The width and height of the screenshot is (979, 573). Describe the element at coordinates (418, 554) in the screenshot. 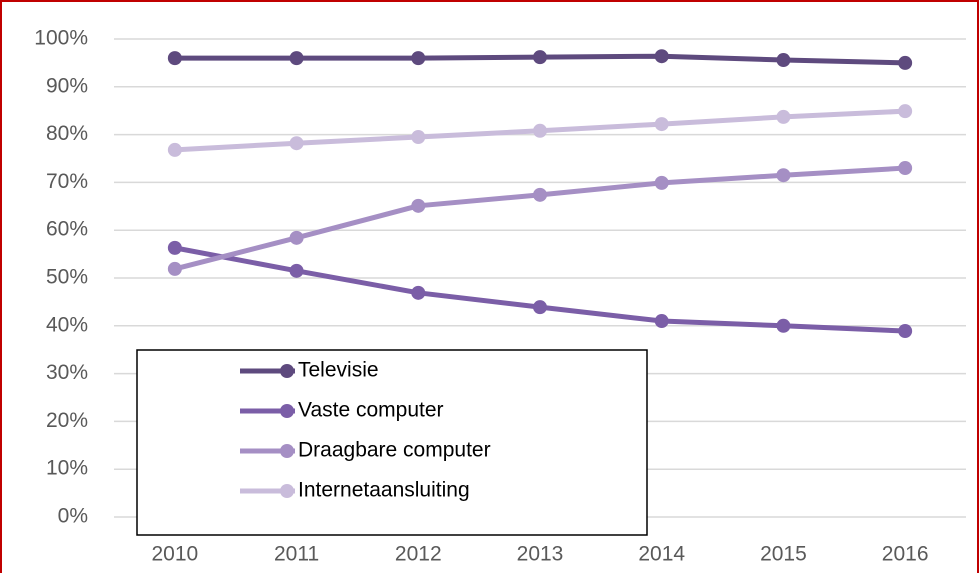

I see `x-tick-label: 2012` at that location.